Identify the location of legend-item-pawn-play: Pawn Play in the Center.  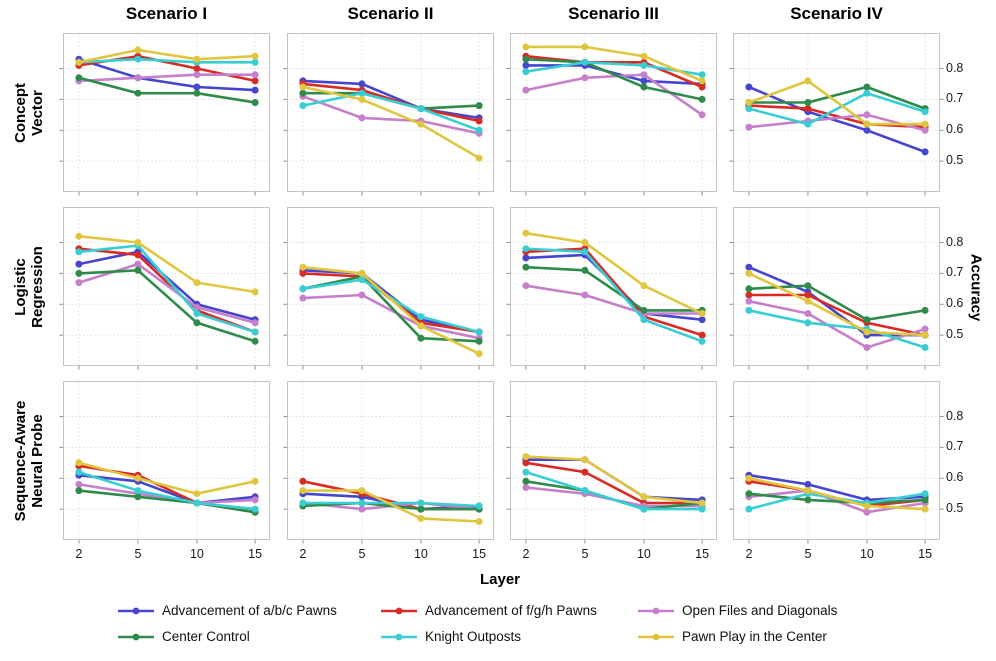
(763, 636).